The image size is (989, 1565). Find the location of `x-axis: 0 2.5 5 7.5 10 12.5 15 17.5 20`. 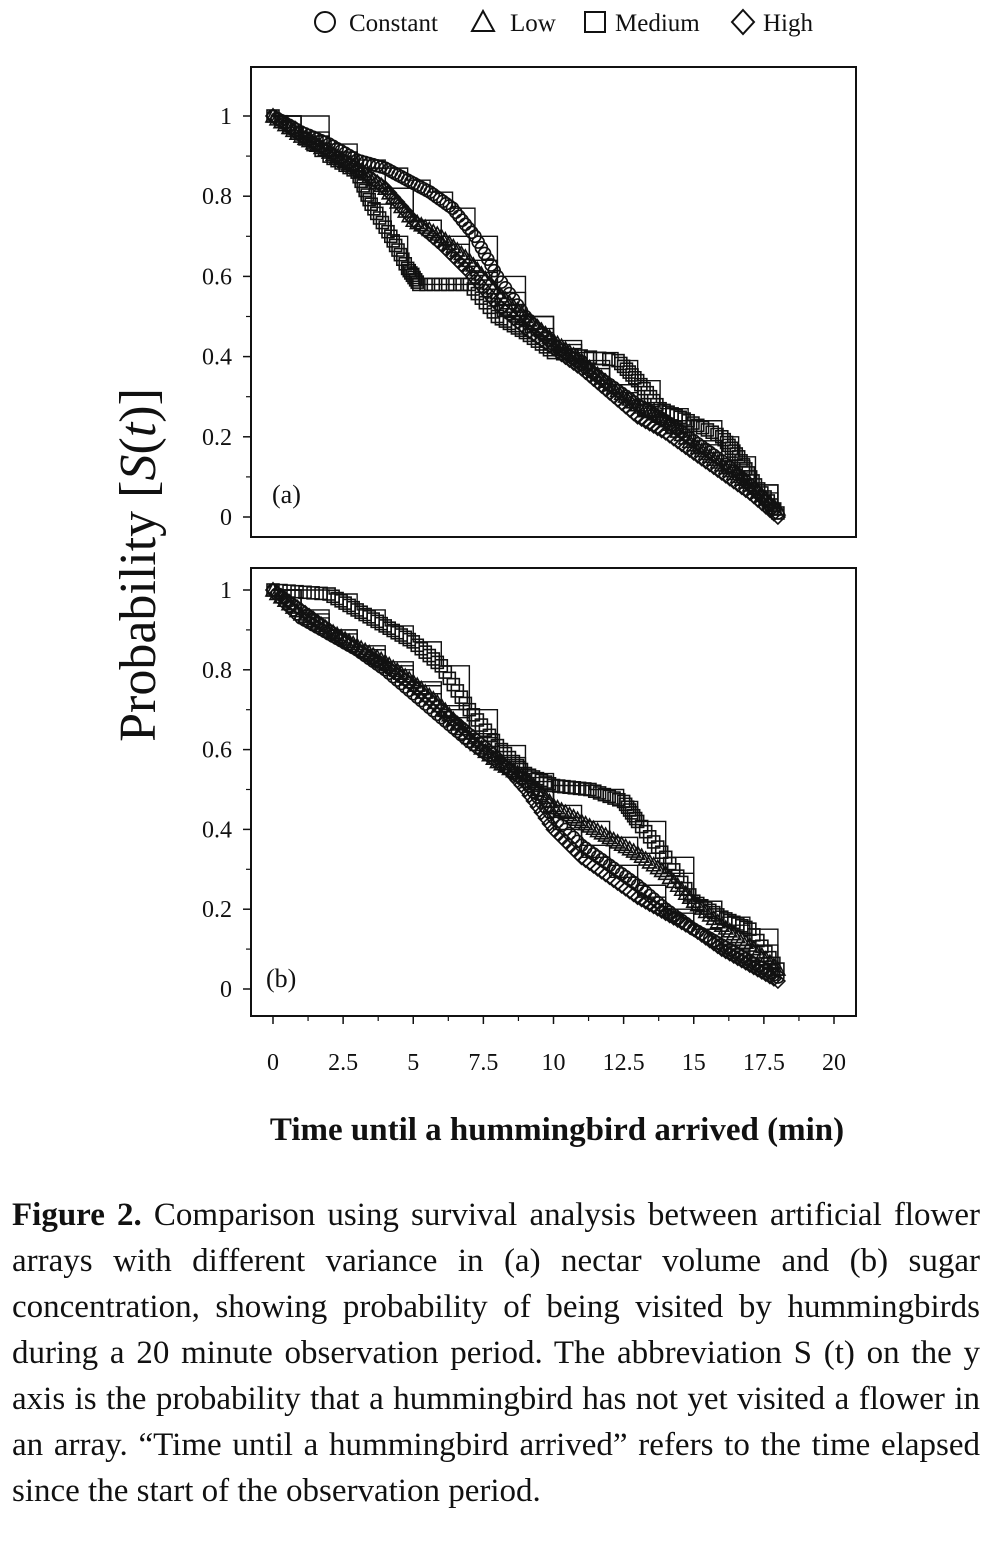

x-axis: 0 2.5 5 7.5 10 12.5 15 17.5 20 is located at coordinates (556, 1046).